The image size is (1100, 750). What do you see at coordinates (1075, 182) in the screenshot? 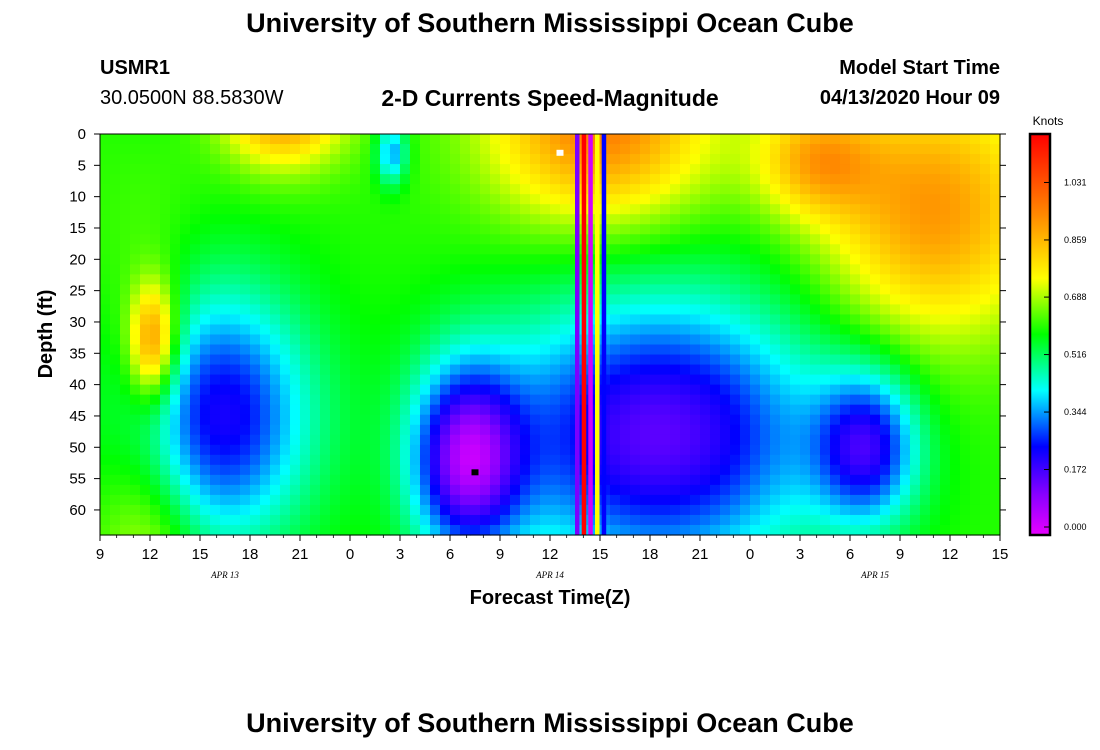
I see `colorbar-tick-label: 1.031` at bounding box center [1075, 182].